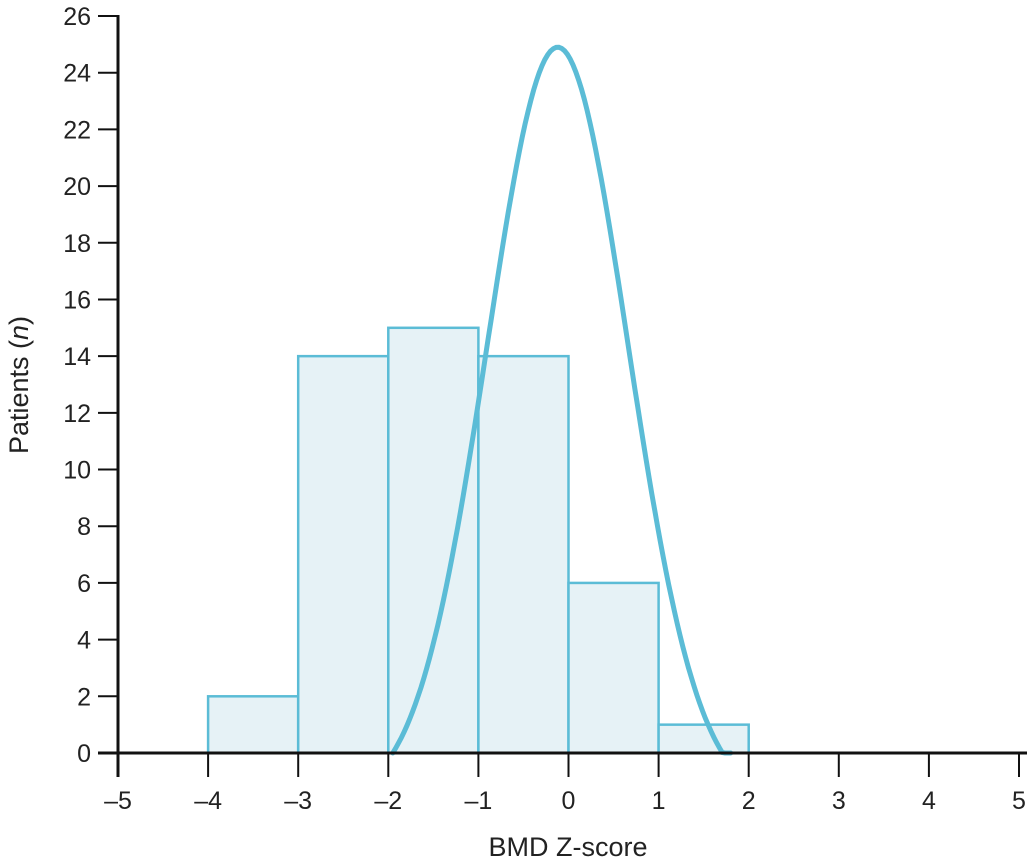  I want to click on y-tick-label: 22, so click(77, 130).